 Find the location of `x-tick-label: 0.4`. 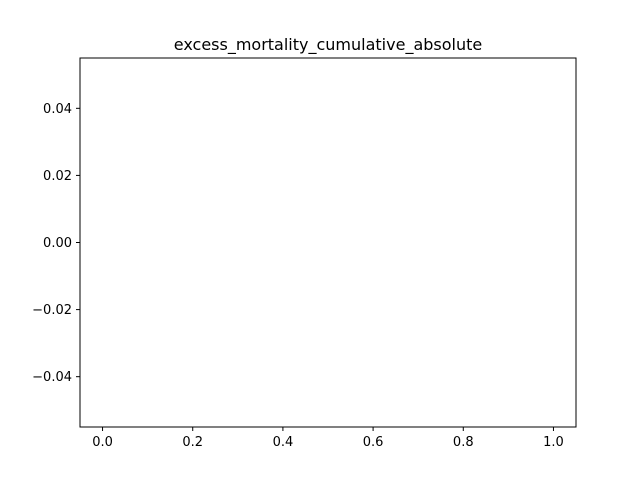

x-tick-label: 0.4 is located at coordinates (283, 442).